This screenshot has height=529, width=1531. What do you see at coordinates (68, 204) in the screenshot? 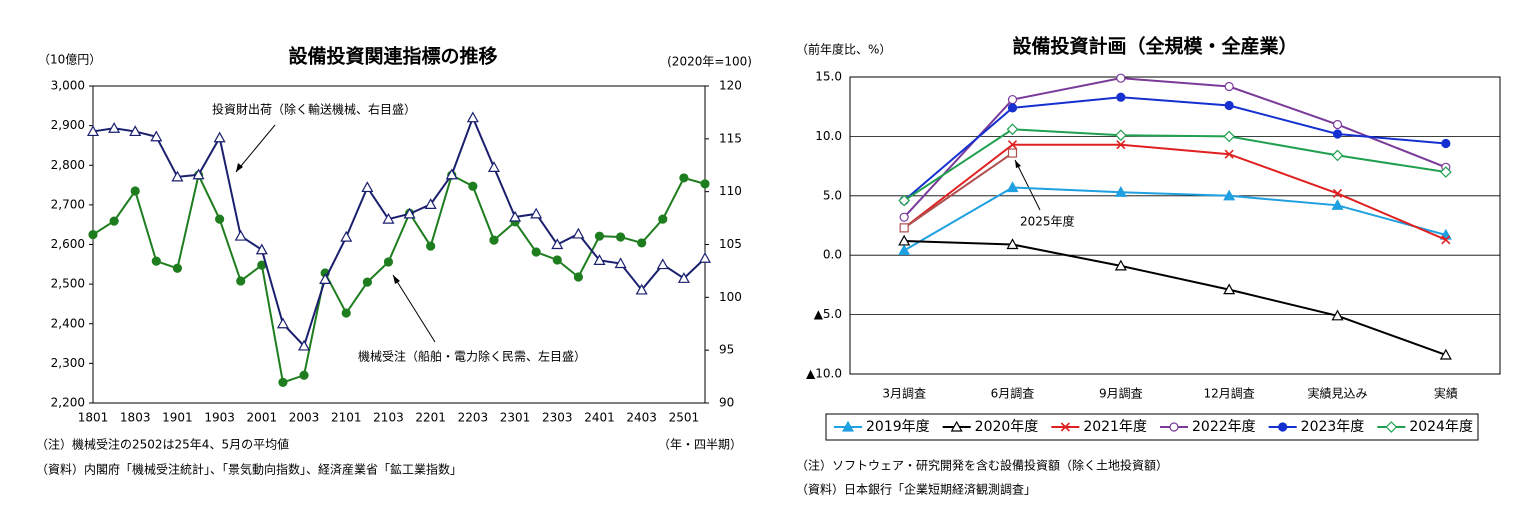
I see `y-tick-label: 2,700` at bounding box center [68, 204].